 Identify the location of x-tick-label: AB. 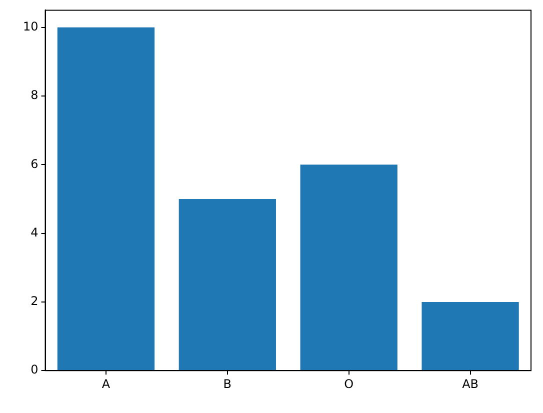
(470, 383).